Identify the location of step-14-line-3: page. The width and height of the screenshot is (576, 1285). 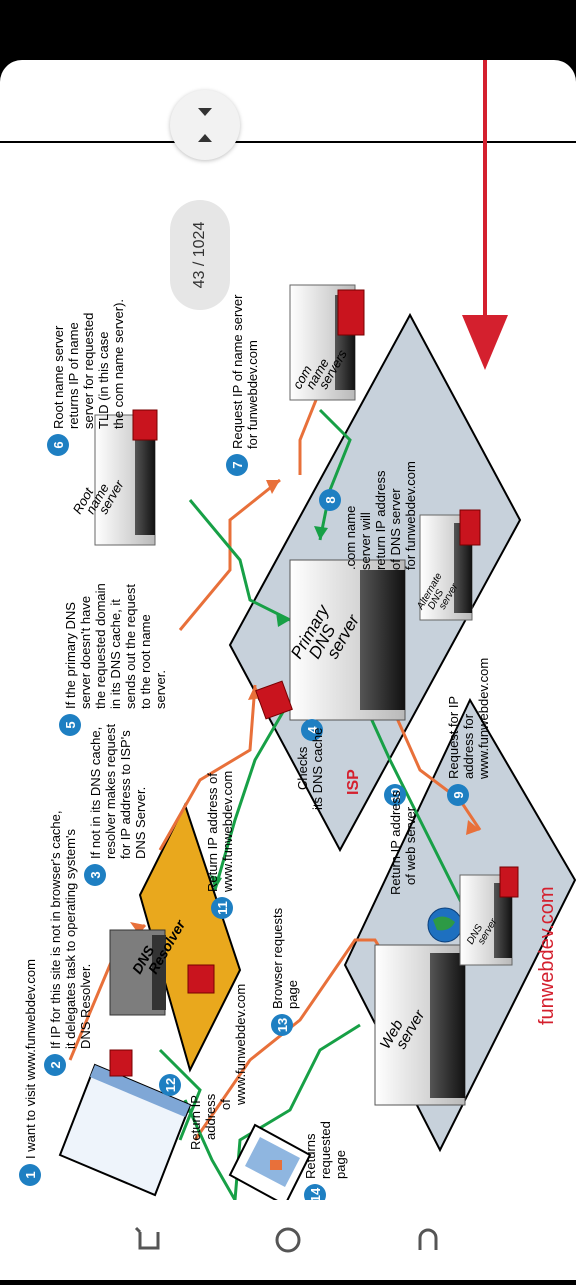
(340, 1164).